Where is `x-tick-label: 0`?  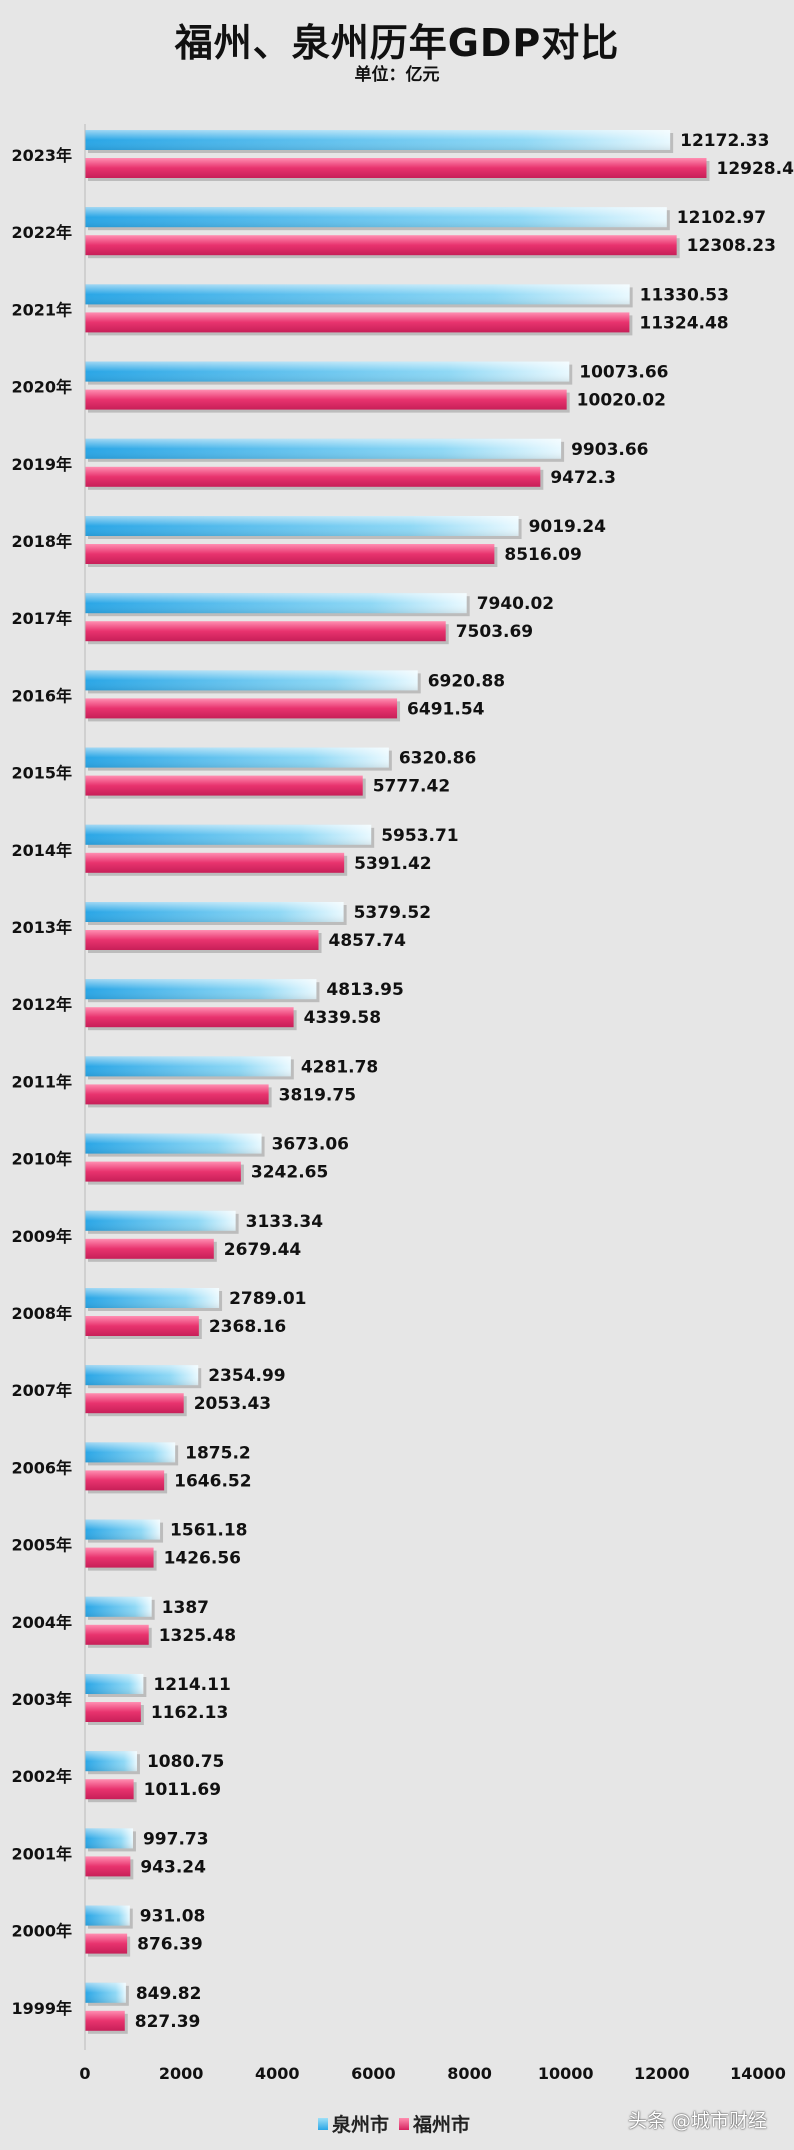
x-tick-label: 0 is located at coordinates (84, 2073).